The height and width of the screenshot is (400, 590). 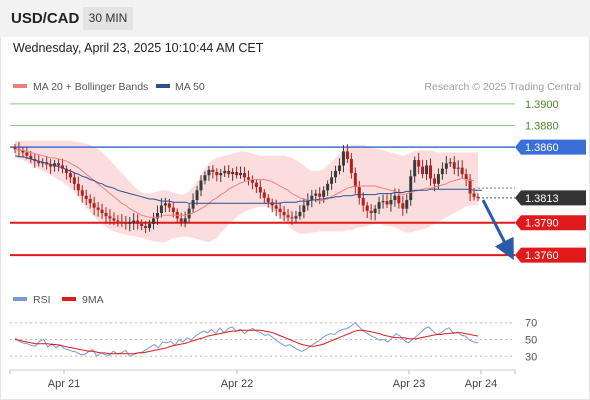 What do you see at coordinates (45, 18) in the screenshot?
I see `instrument-pair: USD/CAD` at bounding box center [45, 18].